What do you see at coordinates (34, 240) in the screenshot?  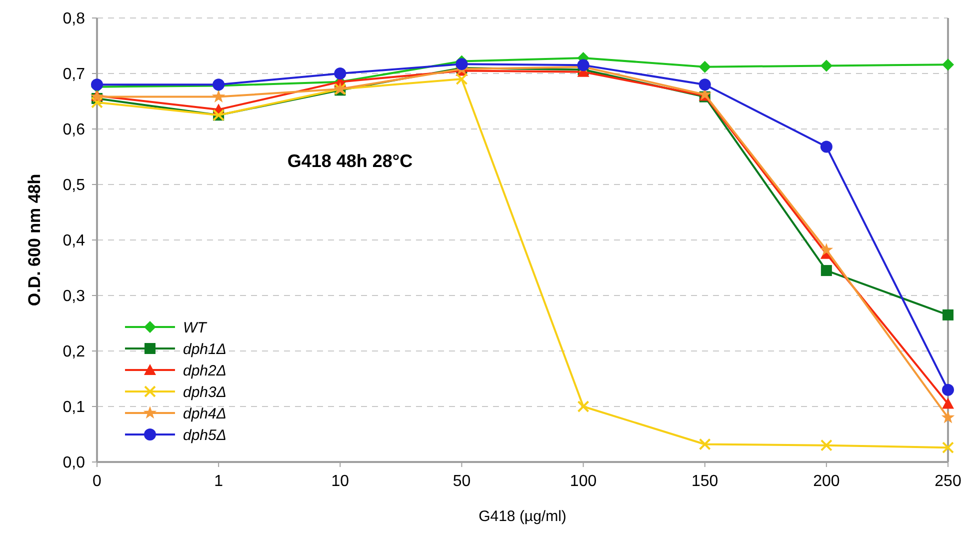 I see `y-axis-title: O.D. 600 nm 48h` at bounding box center [34, 240].